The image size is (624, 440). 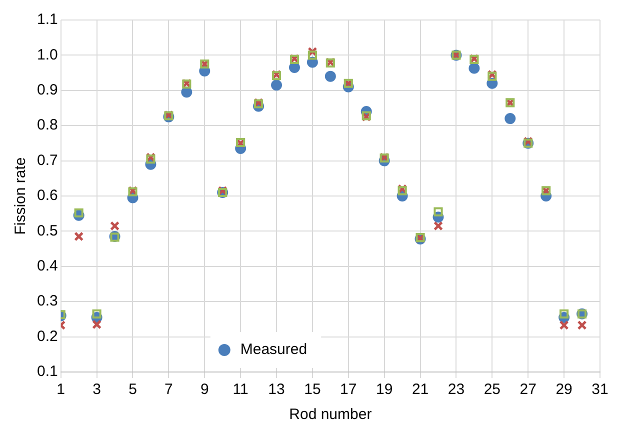 I want to click on y-tick-label: 0.7, so click(x=47, y=160).